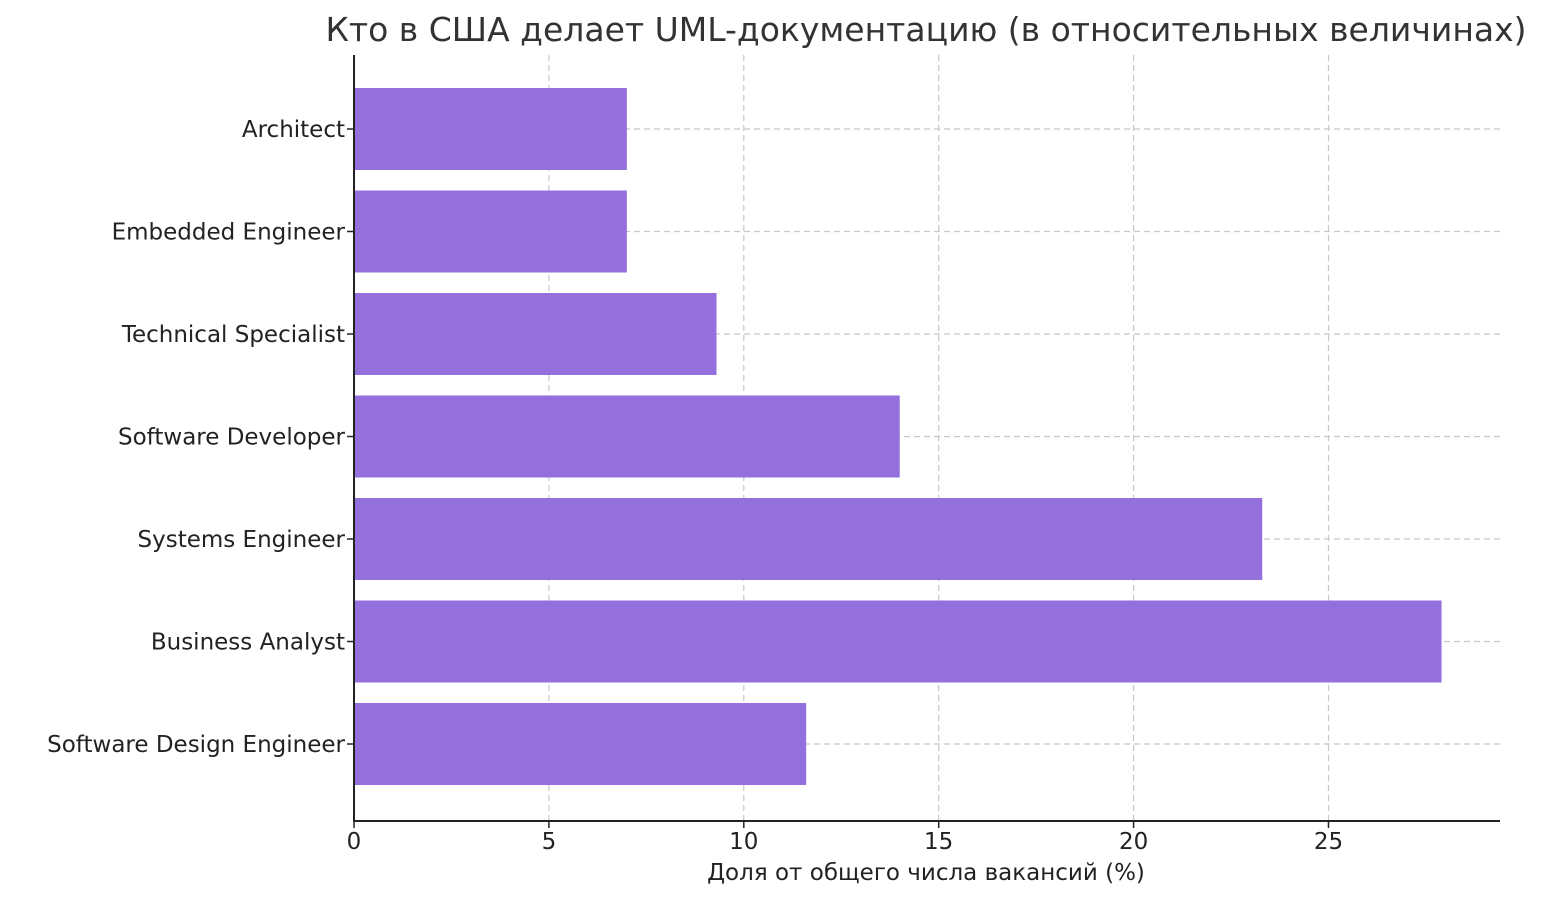  Describe the element at coordinates (549, 842) in the screenshot. I see `x-tick-label: 5` at that location.